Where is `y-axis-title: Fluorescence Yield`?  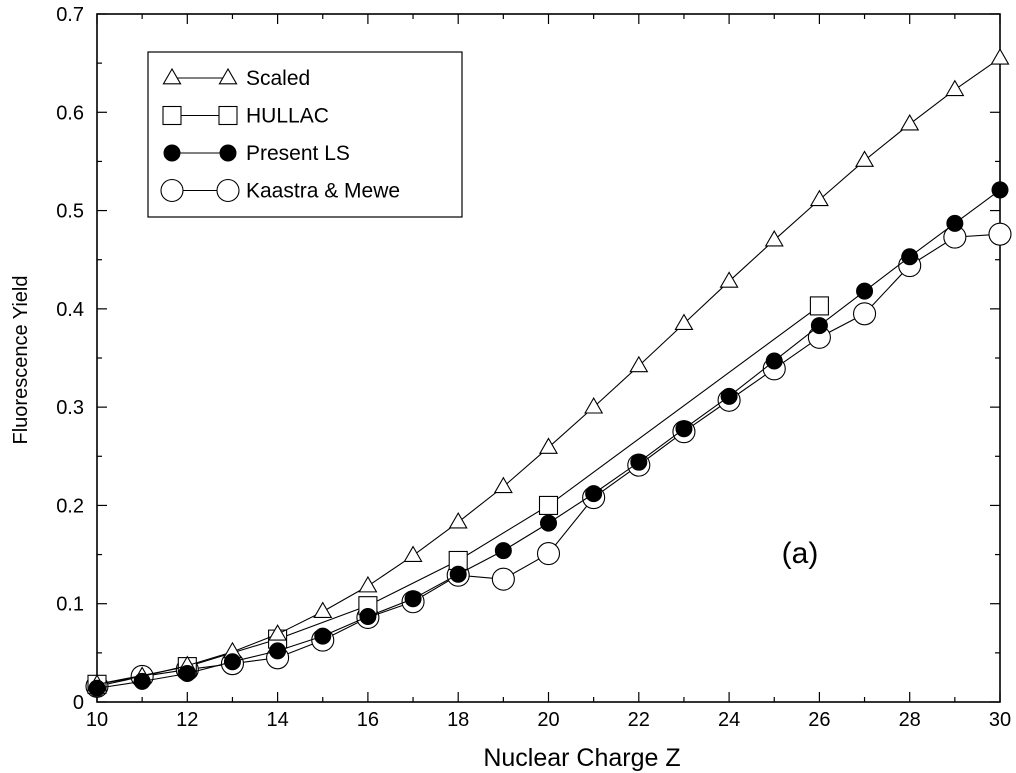 y-axis-title: Fluorescence Yield is located at coordinates (21, 360).